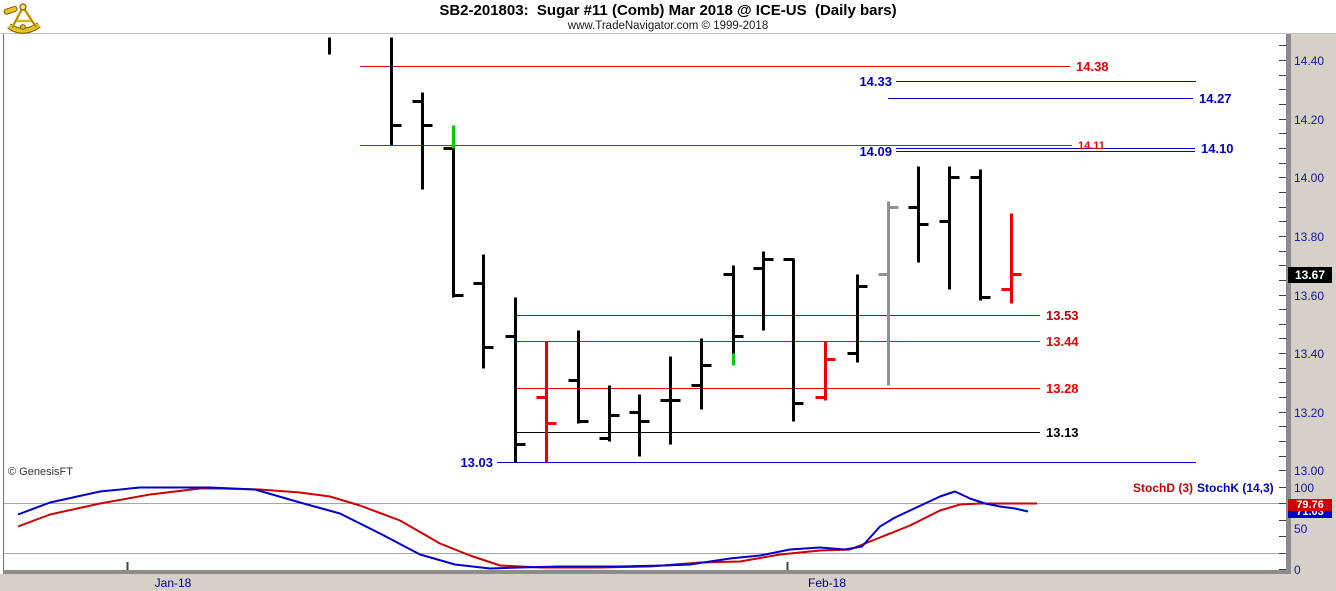 Image resolution: width=1336 pixels, height=591 pixels. Describe the element at coordinates (476, 462) in the screenshot. I see `price-level-label: 13.03` at that location.